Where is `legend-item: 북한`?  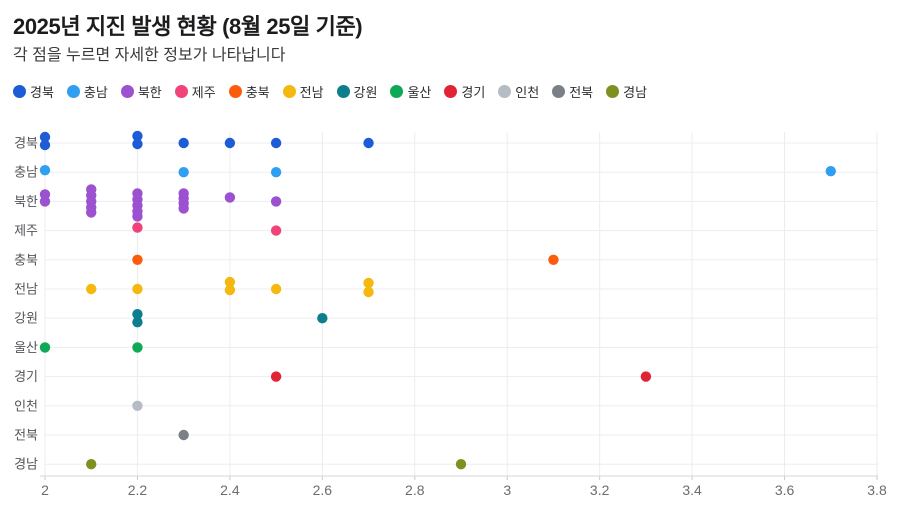
legend-item: 북한 is located at coordinates (141, 91).